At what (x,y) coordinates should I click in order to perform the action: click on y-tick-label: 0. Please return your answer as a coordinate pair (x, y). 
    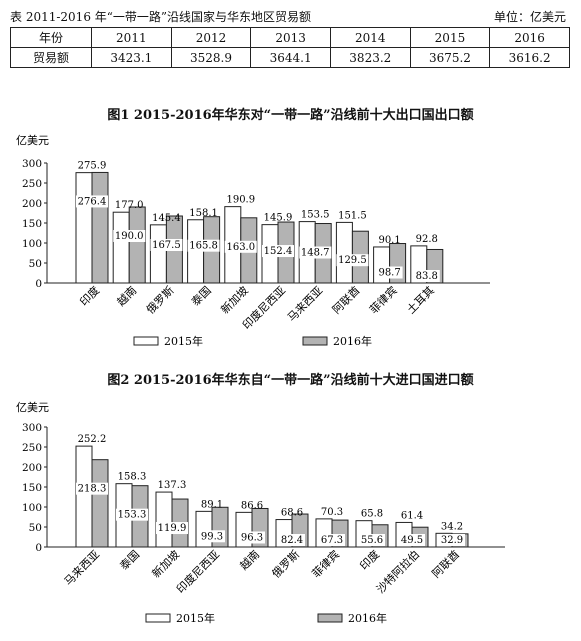
    Looking at the image, I should click on (38, 548).